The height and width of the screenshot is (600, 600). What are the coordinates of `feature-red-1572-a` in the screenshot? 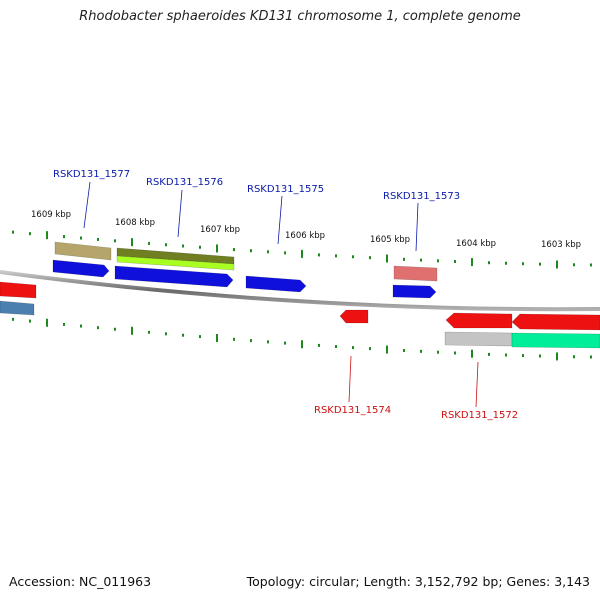 It's located at (479, 320).